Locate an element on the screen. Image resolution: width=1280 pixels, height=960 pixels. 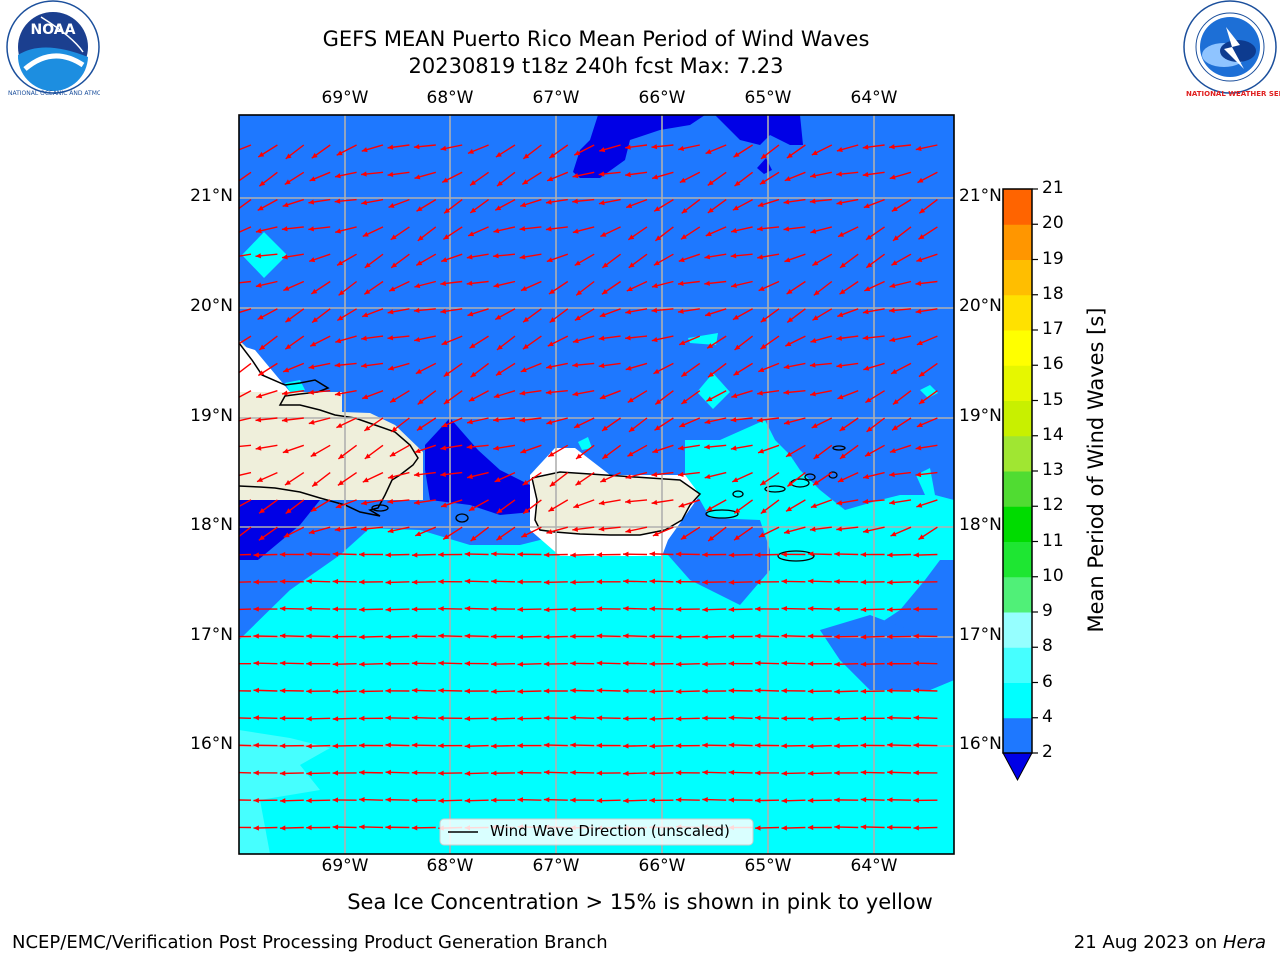
colorbar-tick-label: 20 is located at coordinates (1053, 223).